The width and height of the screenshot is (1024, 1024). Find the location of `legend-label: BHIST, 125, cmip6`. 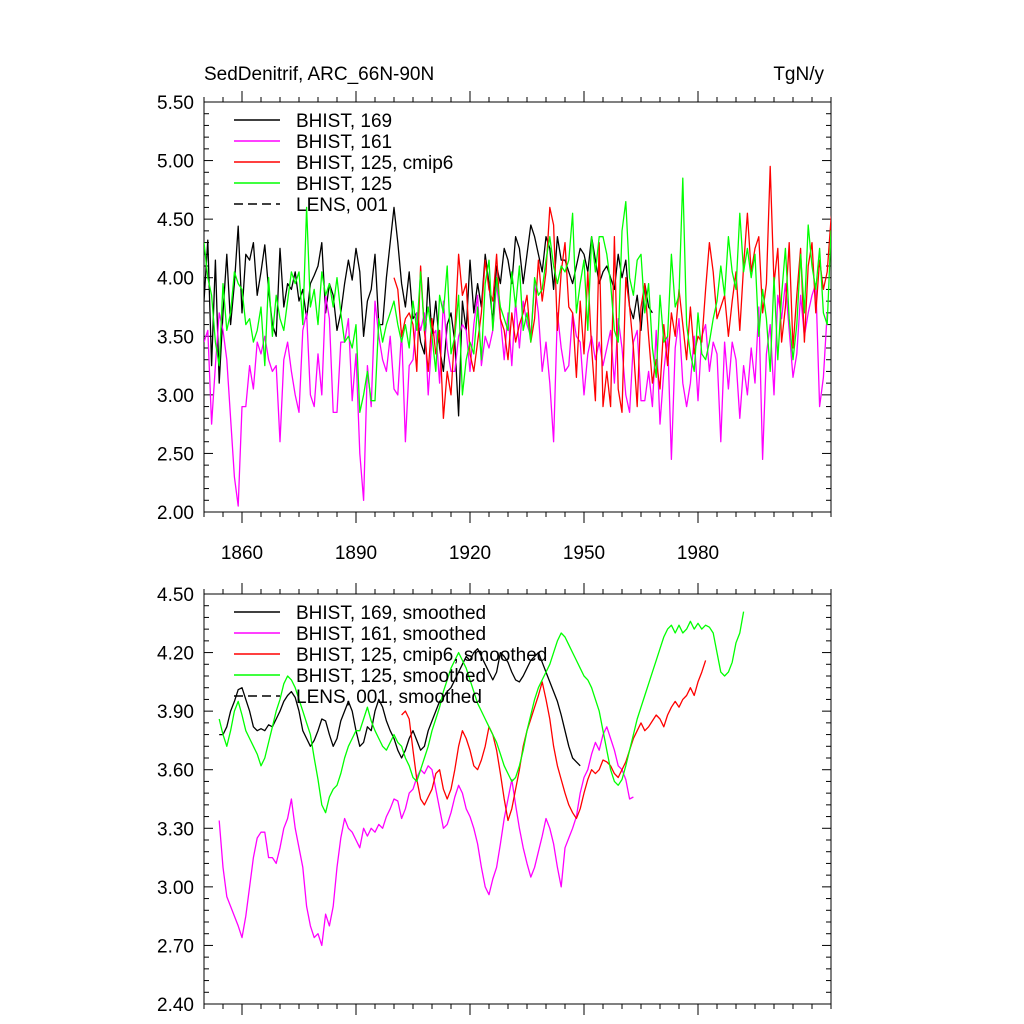

legend-label: BHIST, 125, cmip6 is located at coordinates (374, 163).